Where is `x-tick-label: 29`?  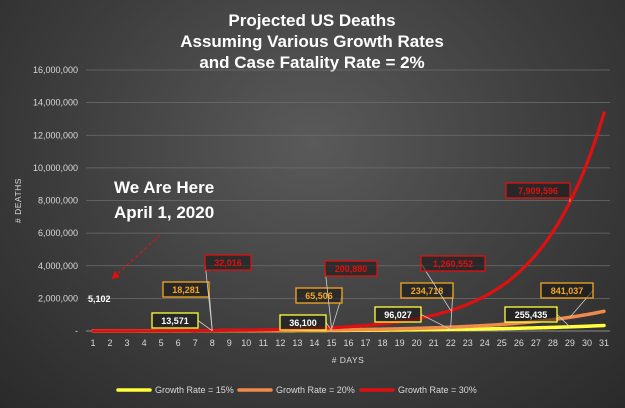
x-tick-label: 29 is located at coordinates (570, 343).